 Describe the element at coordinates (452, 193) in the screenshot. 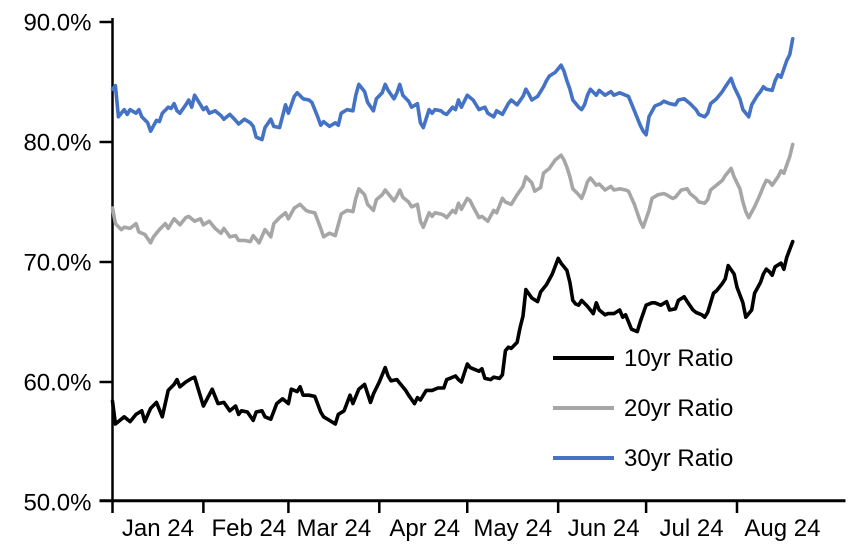

I see `series-line-20yr-ratio` at that location.